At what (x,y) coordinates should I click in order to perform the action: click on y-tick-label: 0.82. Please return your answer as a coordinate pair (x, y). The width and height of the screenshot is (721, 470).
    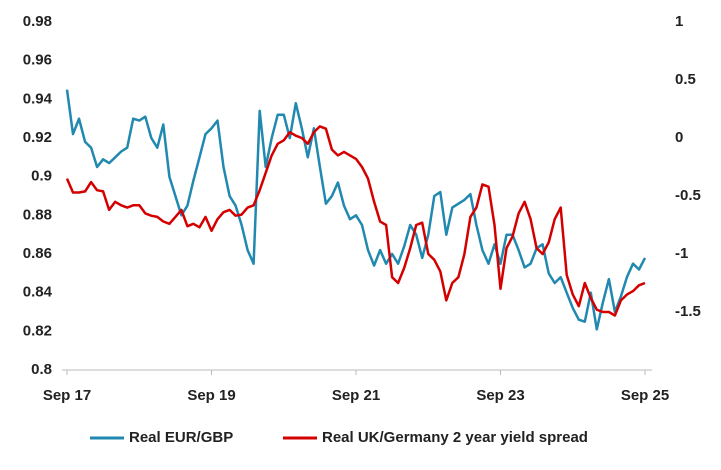
    Looking at the image, I should click on (37, 330).